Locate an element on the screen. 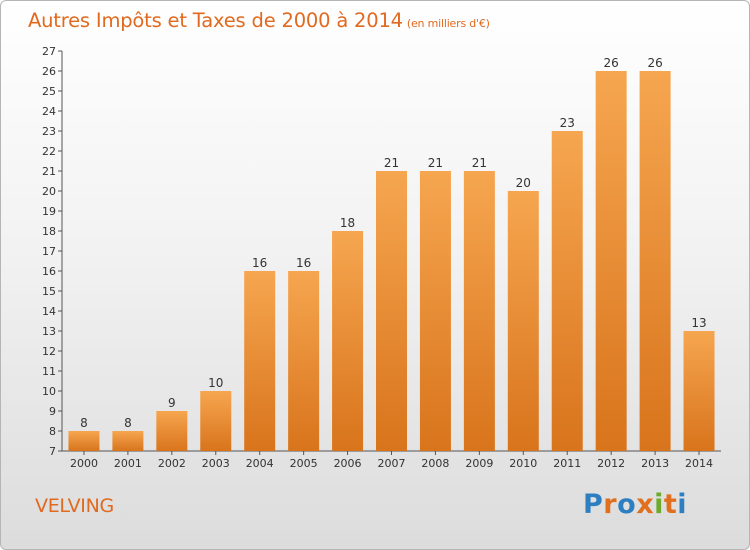 The width and height of the screenshot is (750, 550). y-tick-label: 26 is located at coordinates (49, 71).